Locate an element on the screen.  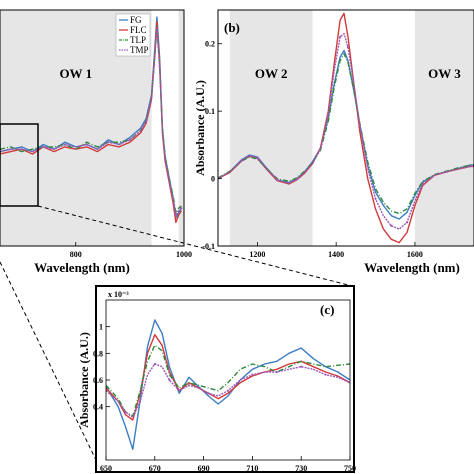
x-tick-label: 730 is located at coordinates (301, 468).